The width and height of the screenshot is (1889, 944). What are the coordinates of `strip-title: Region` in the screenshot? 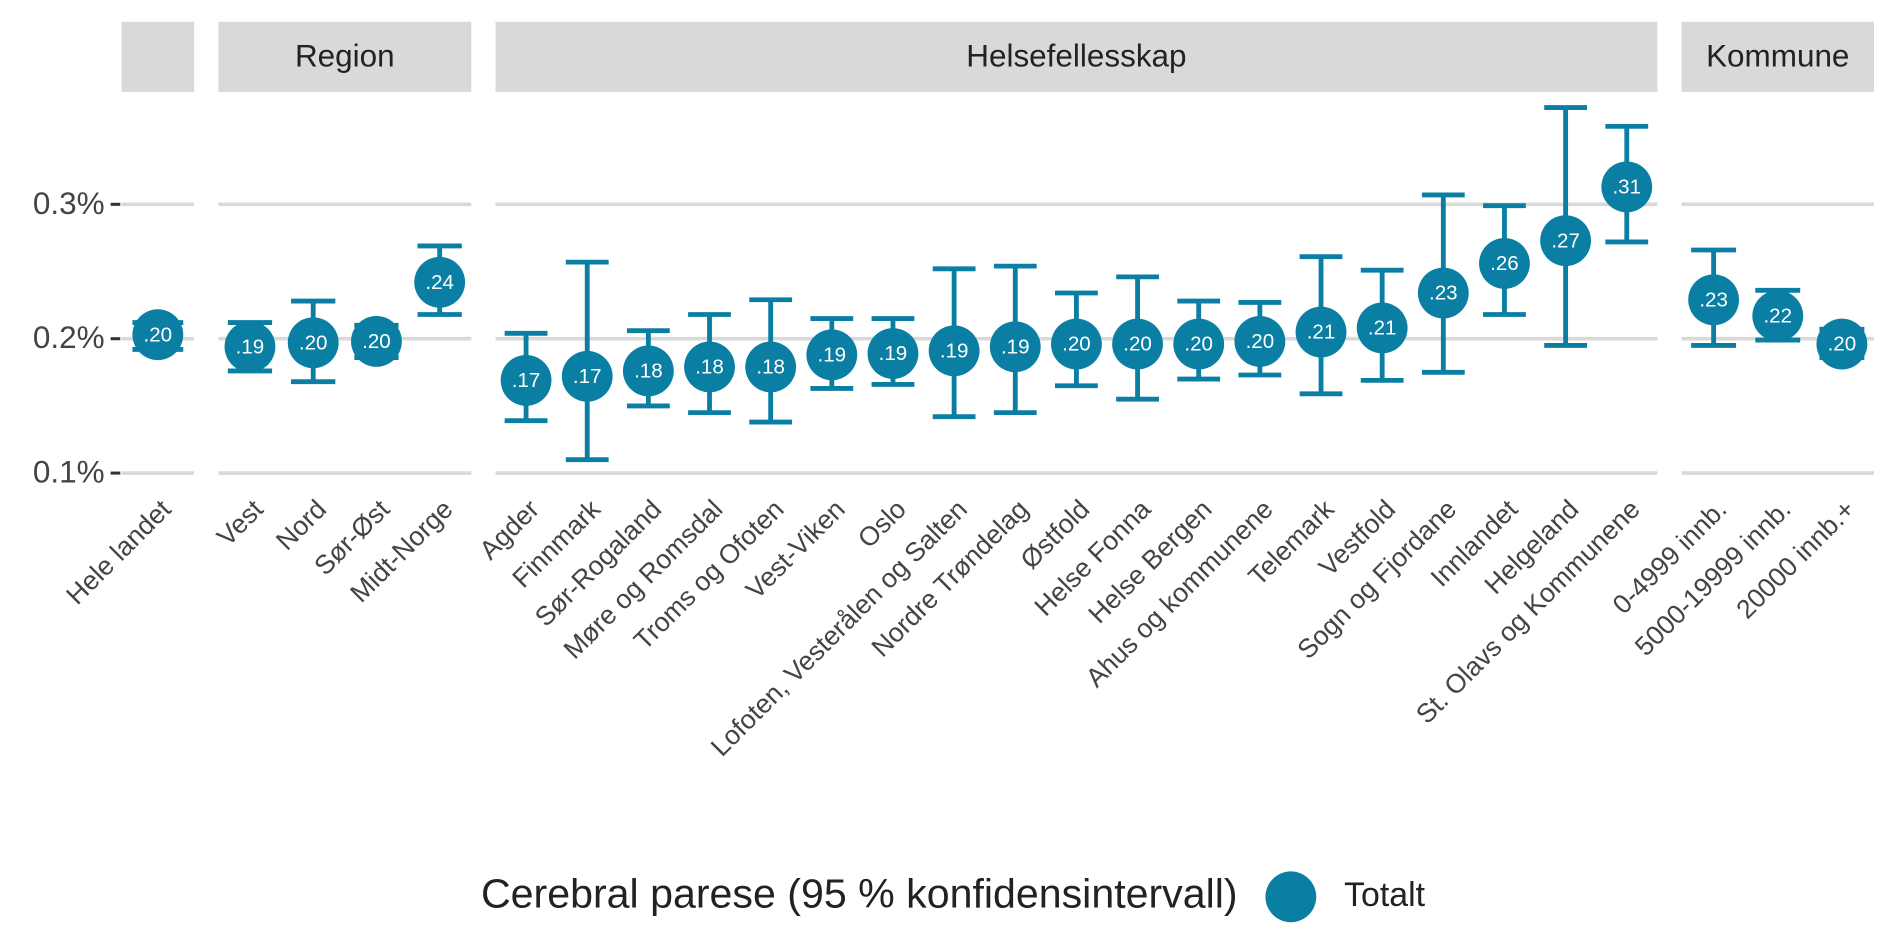 It's located at (345, 55).